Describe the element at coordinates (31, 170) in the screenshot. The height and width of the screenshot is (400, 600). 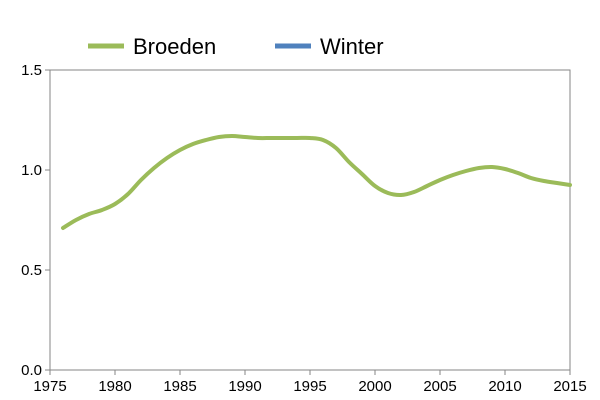
I see `y-tick-label: 1.0` at that location.